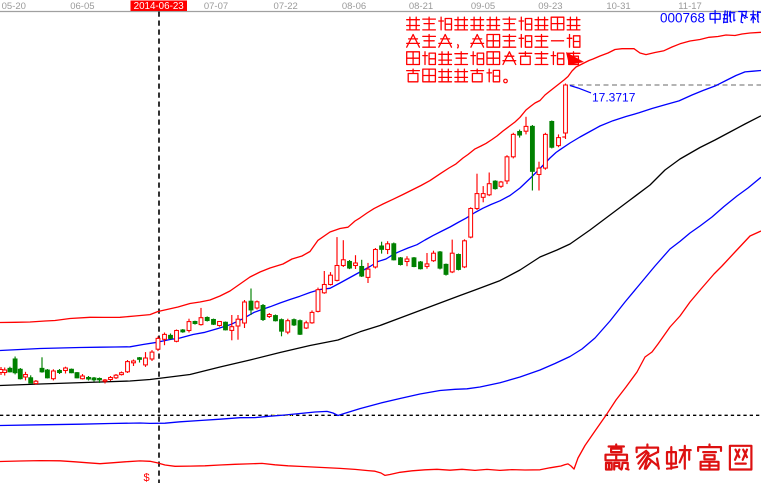  Describe the element at coordinates (483, 6) in the screenshot. I see `svg-text: 09-05` at that location.